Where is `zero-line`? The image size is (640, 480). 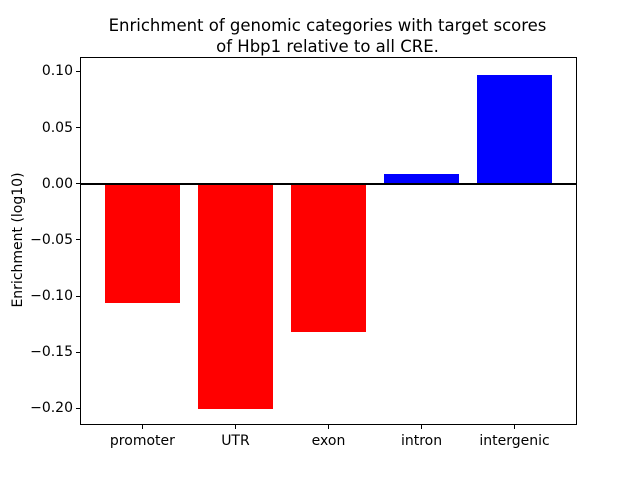 zero-line is located at coordinates (328, 183).